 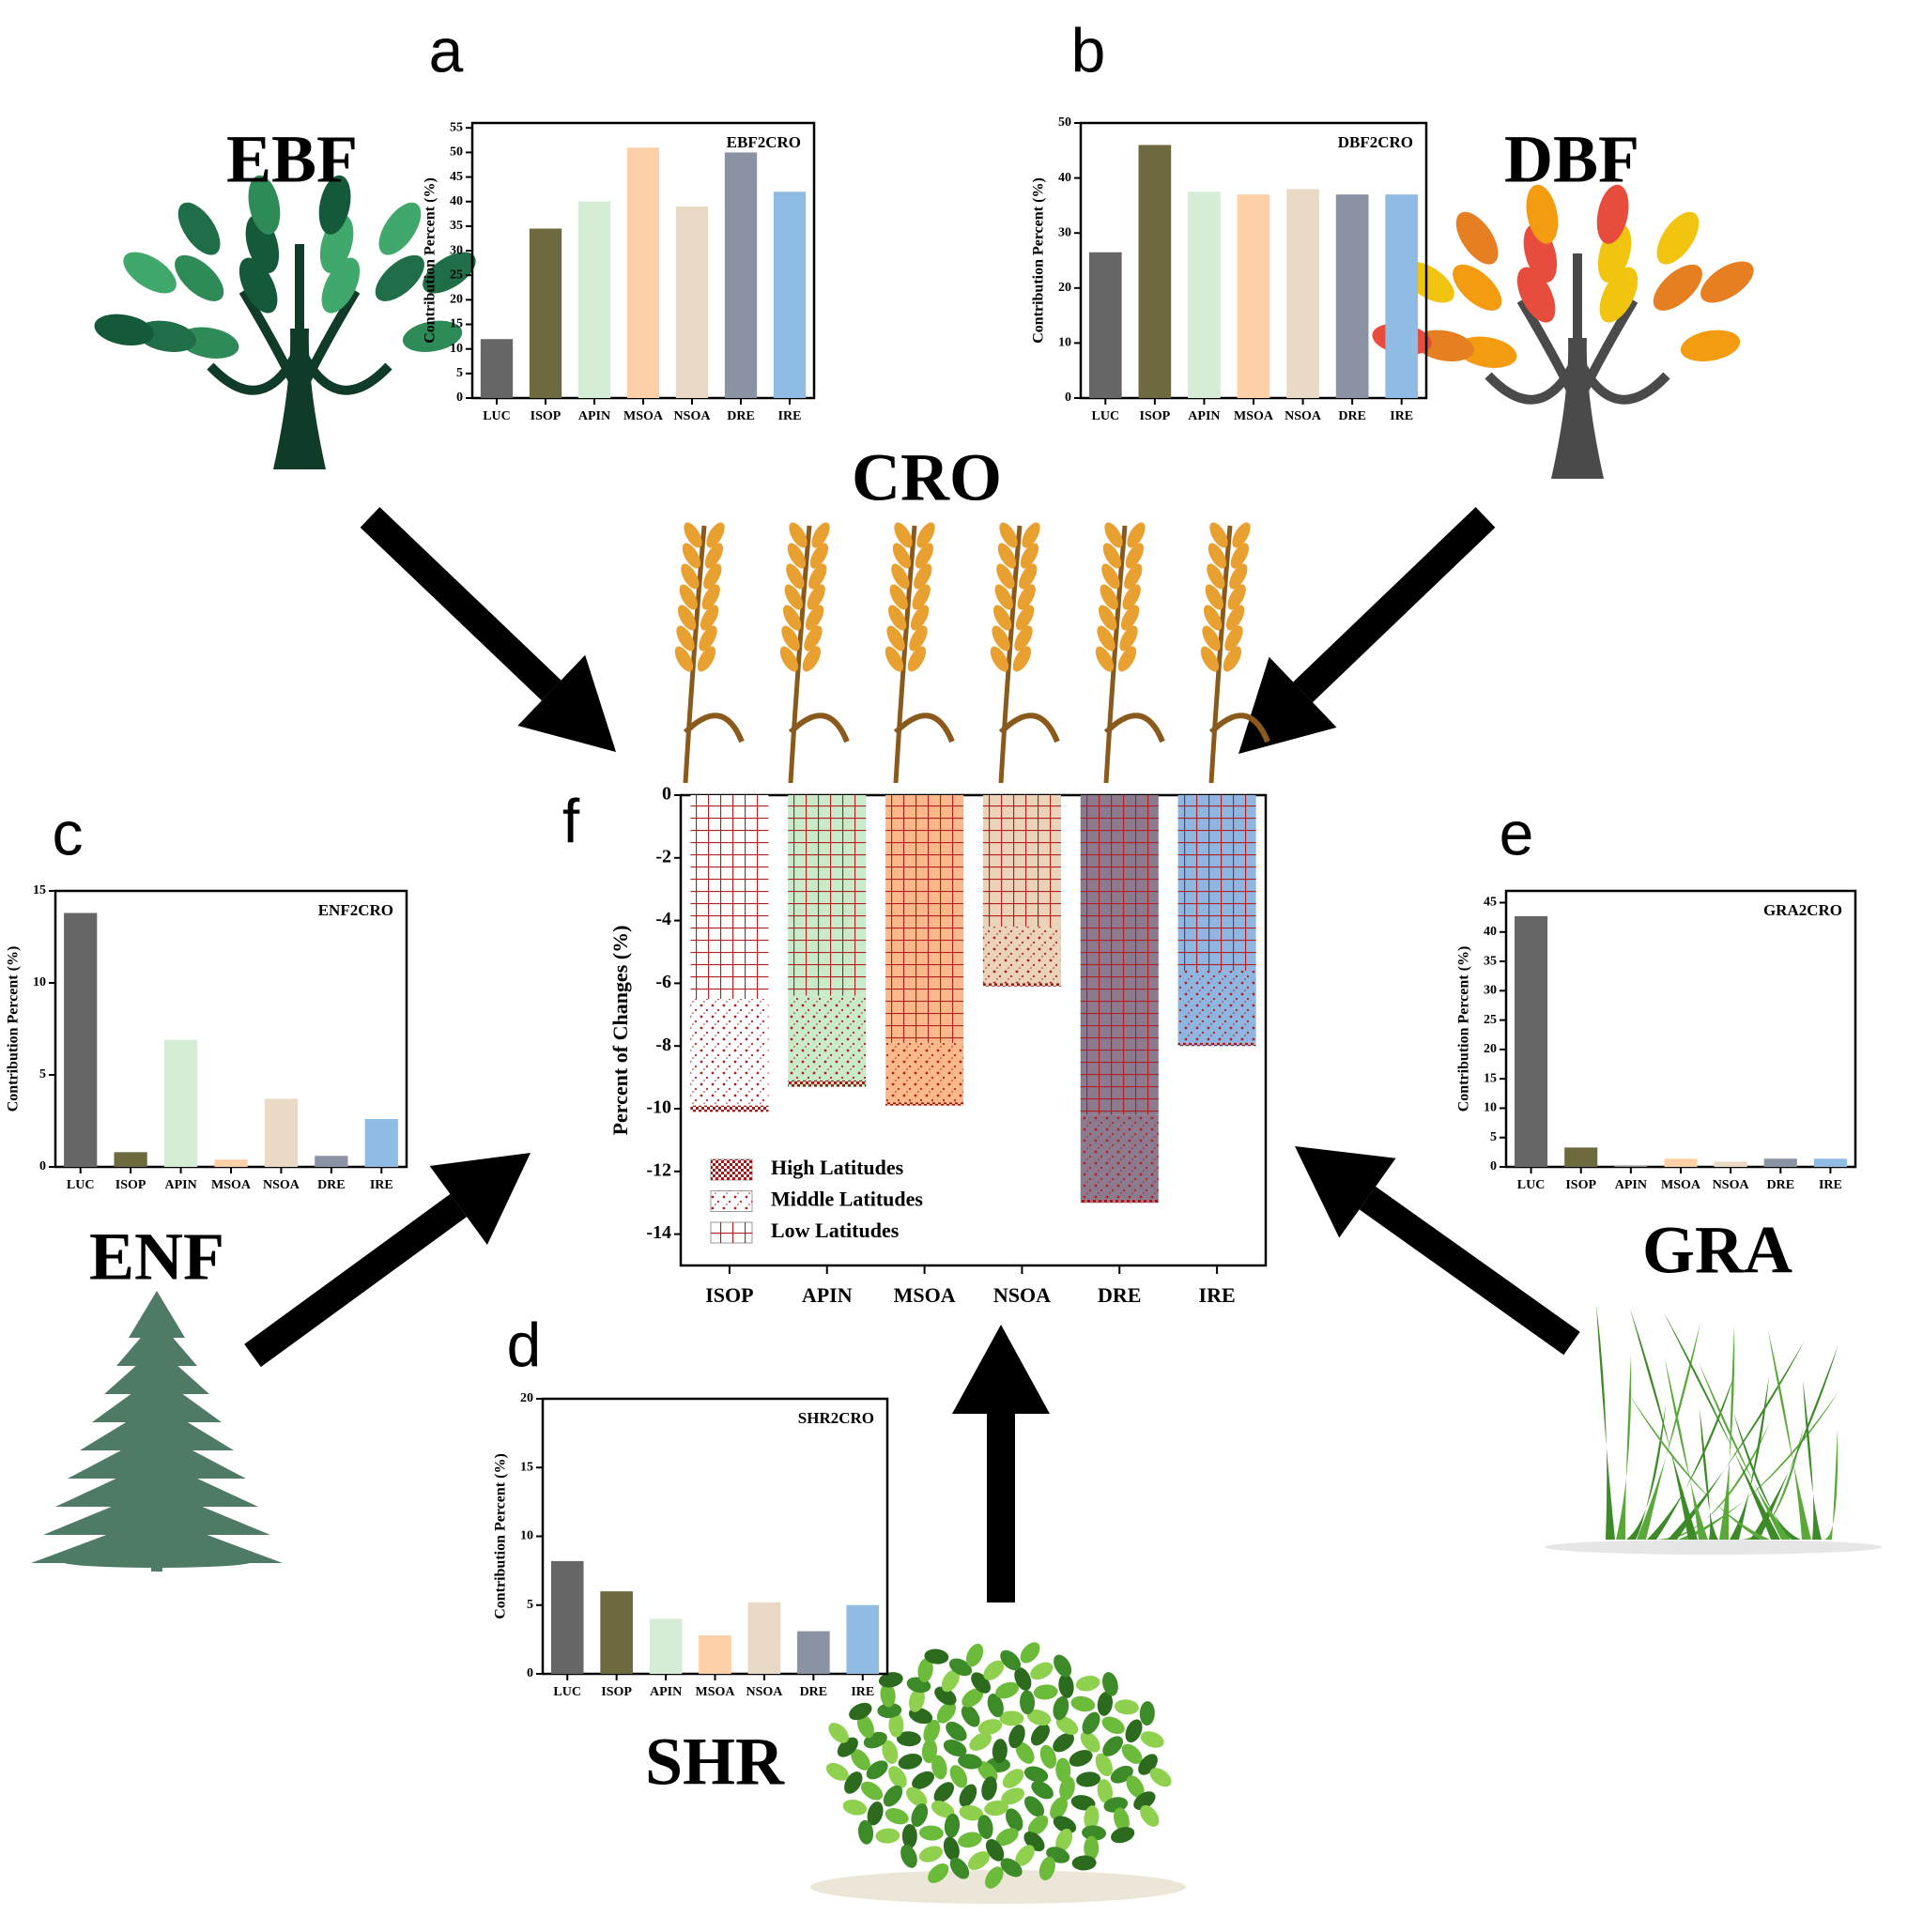 What do you see at coordinates (974, 1030) in the screenshot?
I see `plot-frame` at bounding box center [974, 1030].